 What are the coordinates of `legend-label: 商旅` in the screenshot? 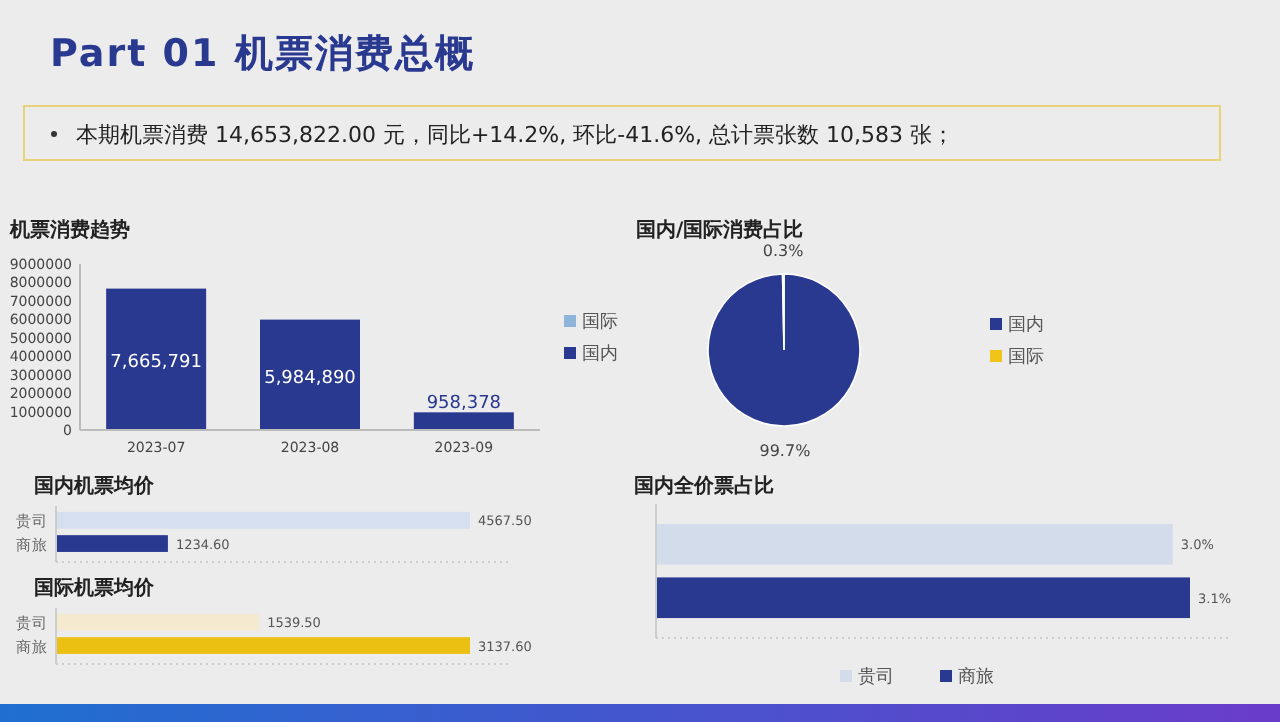 It's located at (976, 677).